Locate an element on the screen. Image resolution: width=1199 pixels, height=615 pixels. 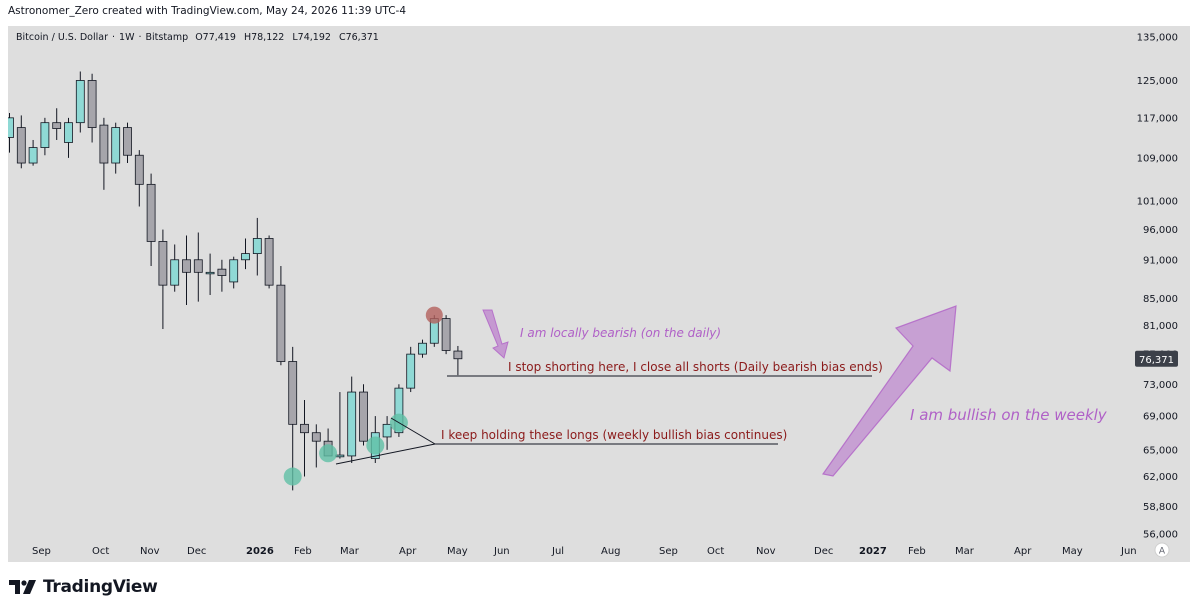
y-axis-tick-label: 69,000 is located at coordinates (1160, 417).